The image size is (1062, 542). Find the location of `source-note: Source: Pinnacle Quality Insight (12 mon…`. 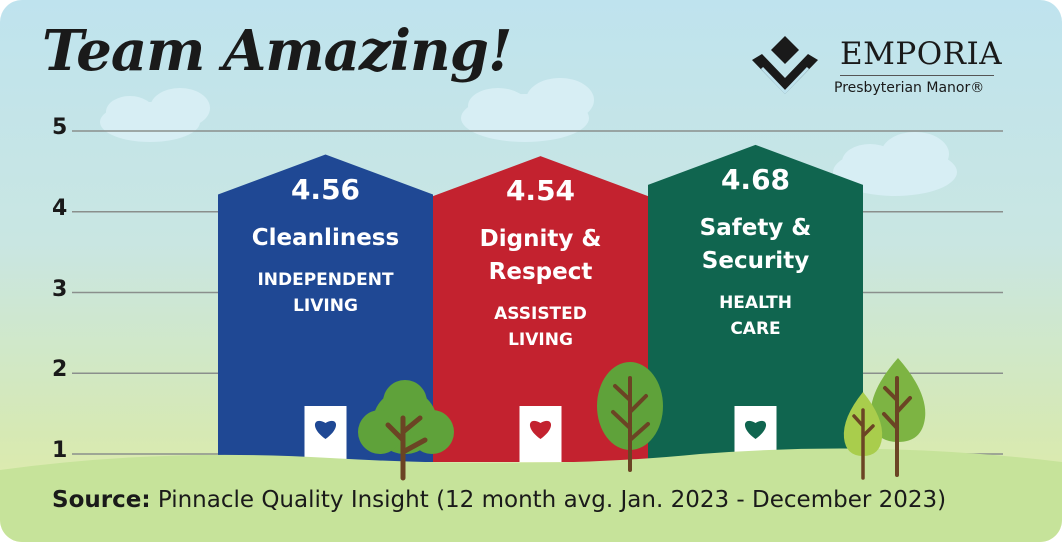

source-note: Source: Pinnacle Quality Insight (12 mon… is located at coordinates (499, 500).